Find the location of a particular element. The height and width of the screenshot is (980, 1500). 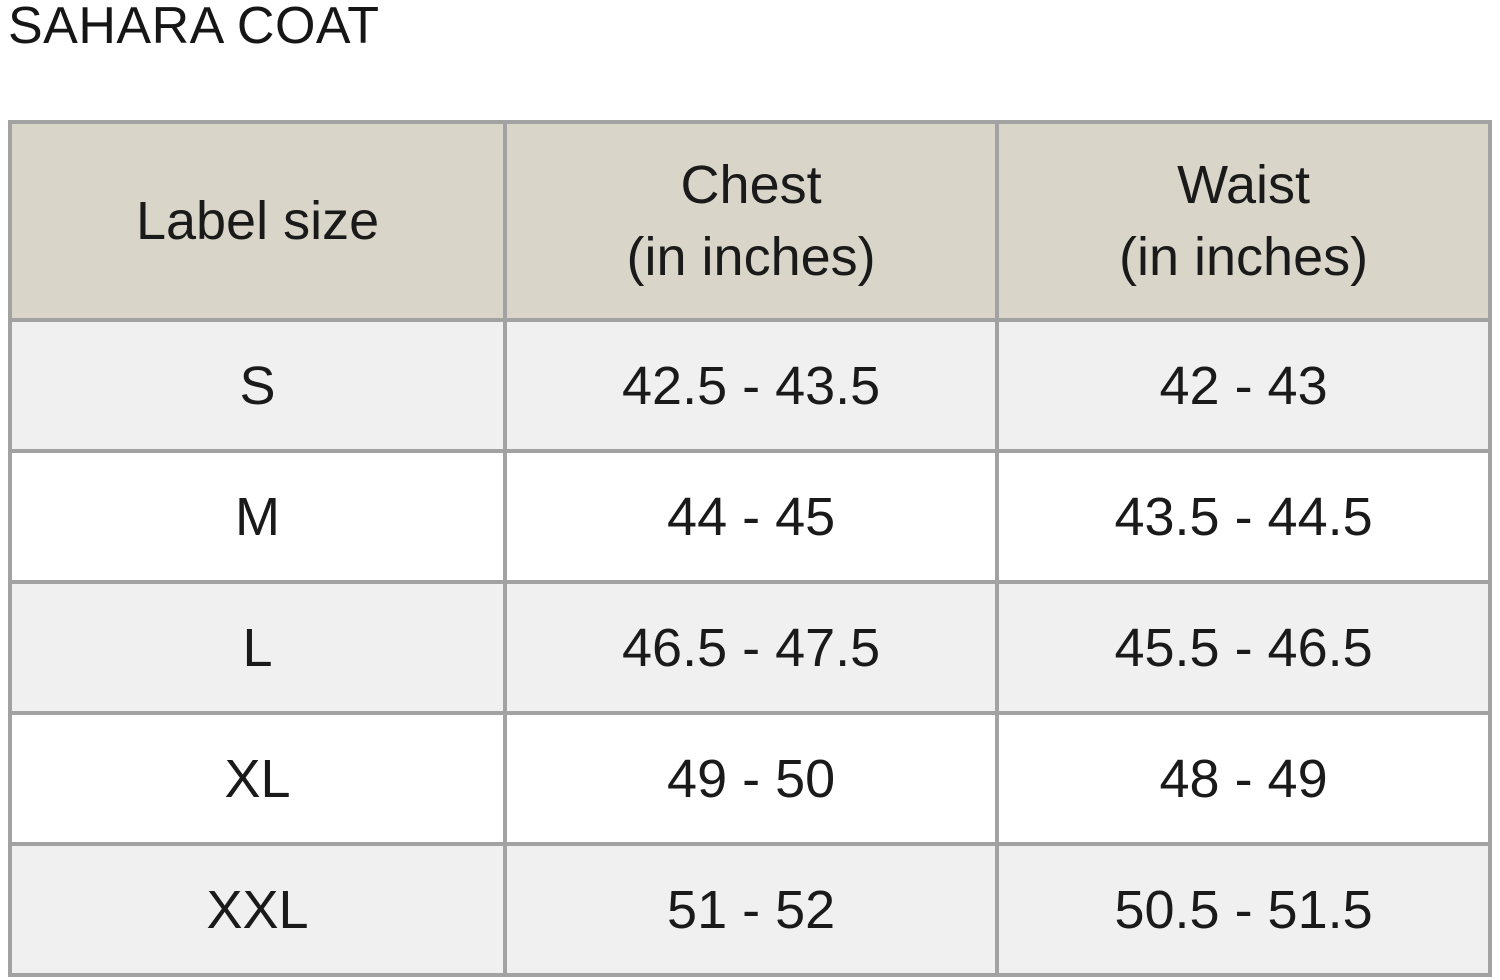

cell-waist-m: 43.5 - 44.5 is located at coordinates (1243, 516).